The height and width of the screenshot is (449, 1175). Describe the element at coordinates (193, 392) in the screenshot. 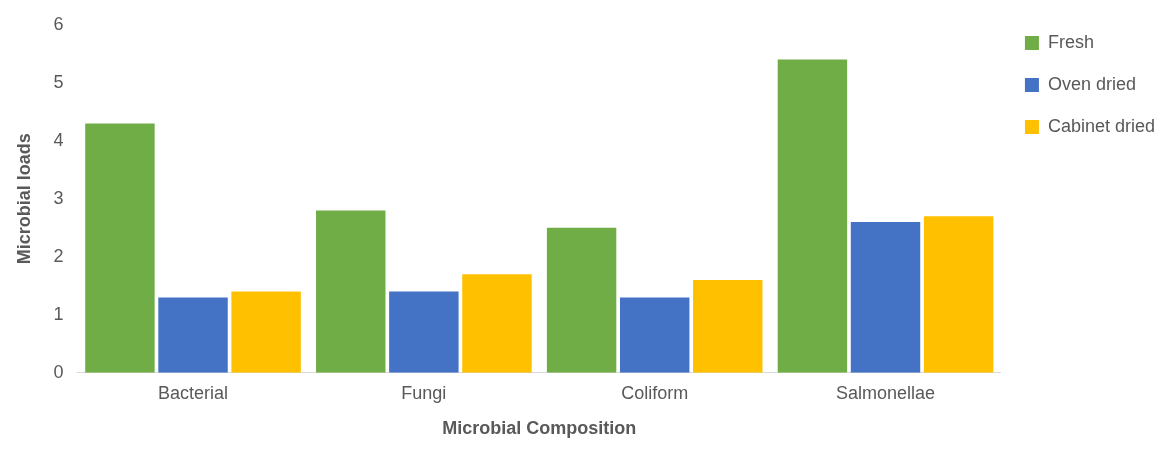

I see `x-tick-label: Bacterial` at that location.